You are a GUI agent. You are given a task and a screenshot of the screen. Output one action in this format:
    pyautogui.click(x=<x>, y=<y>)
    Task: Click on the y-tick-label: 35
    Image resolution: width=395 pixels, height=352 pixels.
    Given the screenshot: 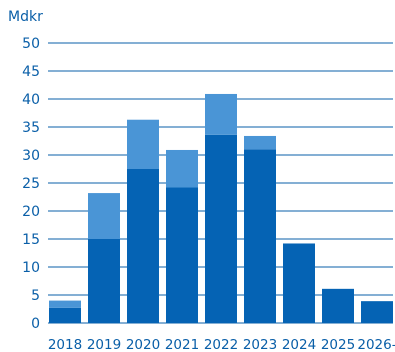 What is the action you would take?
    pyautogui.click(x=31, y=128)
    